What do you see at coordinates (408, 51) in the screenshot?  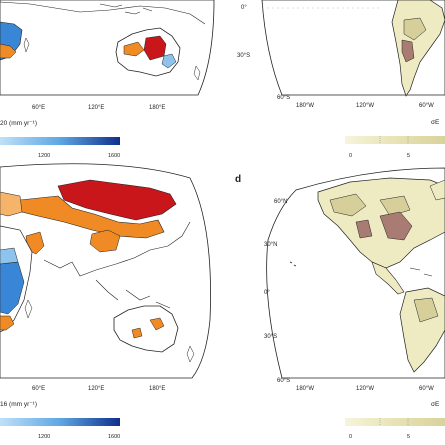 I see `south-america-brown` at bounding box center [408, 51].